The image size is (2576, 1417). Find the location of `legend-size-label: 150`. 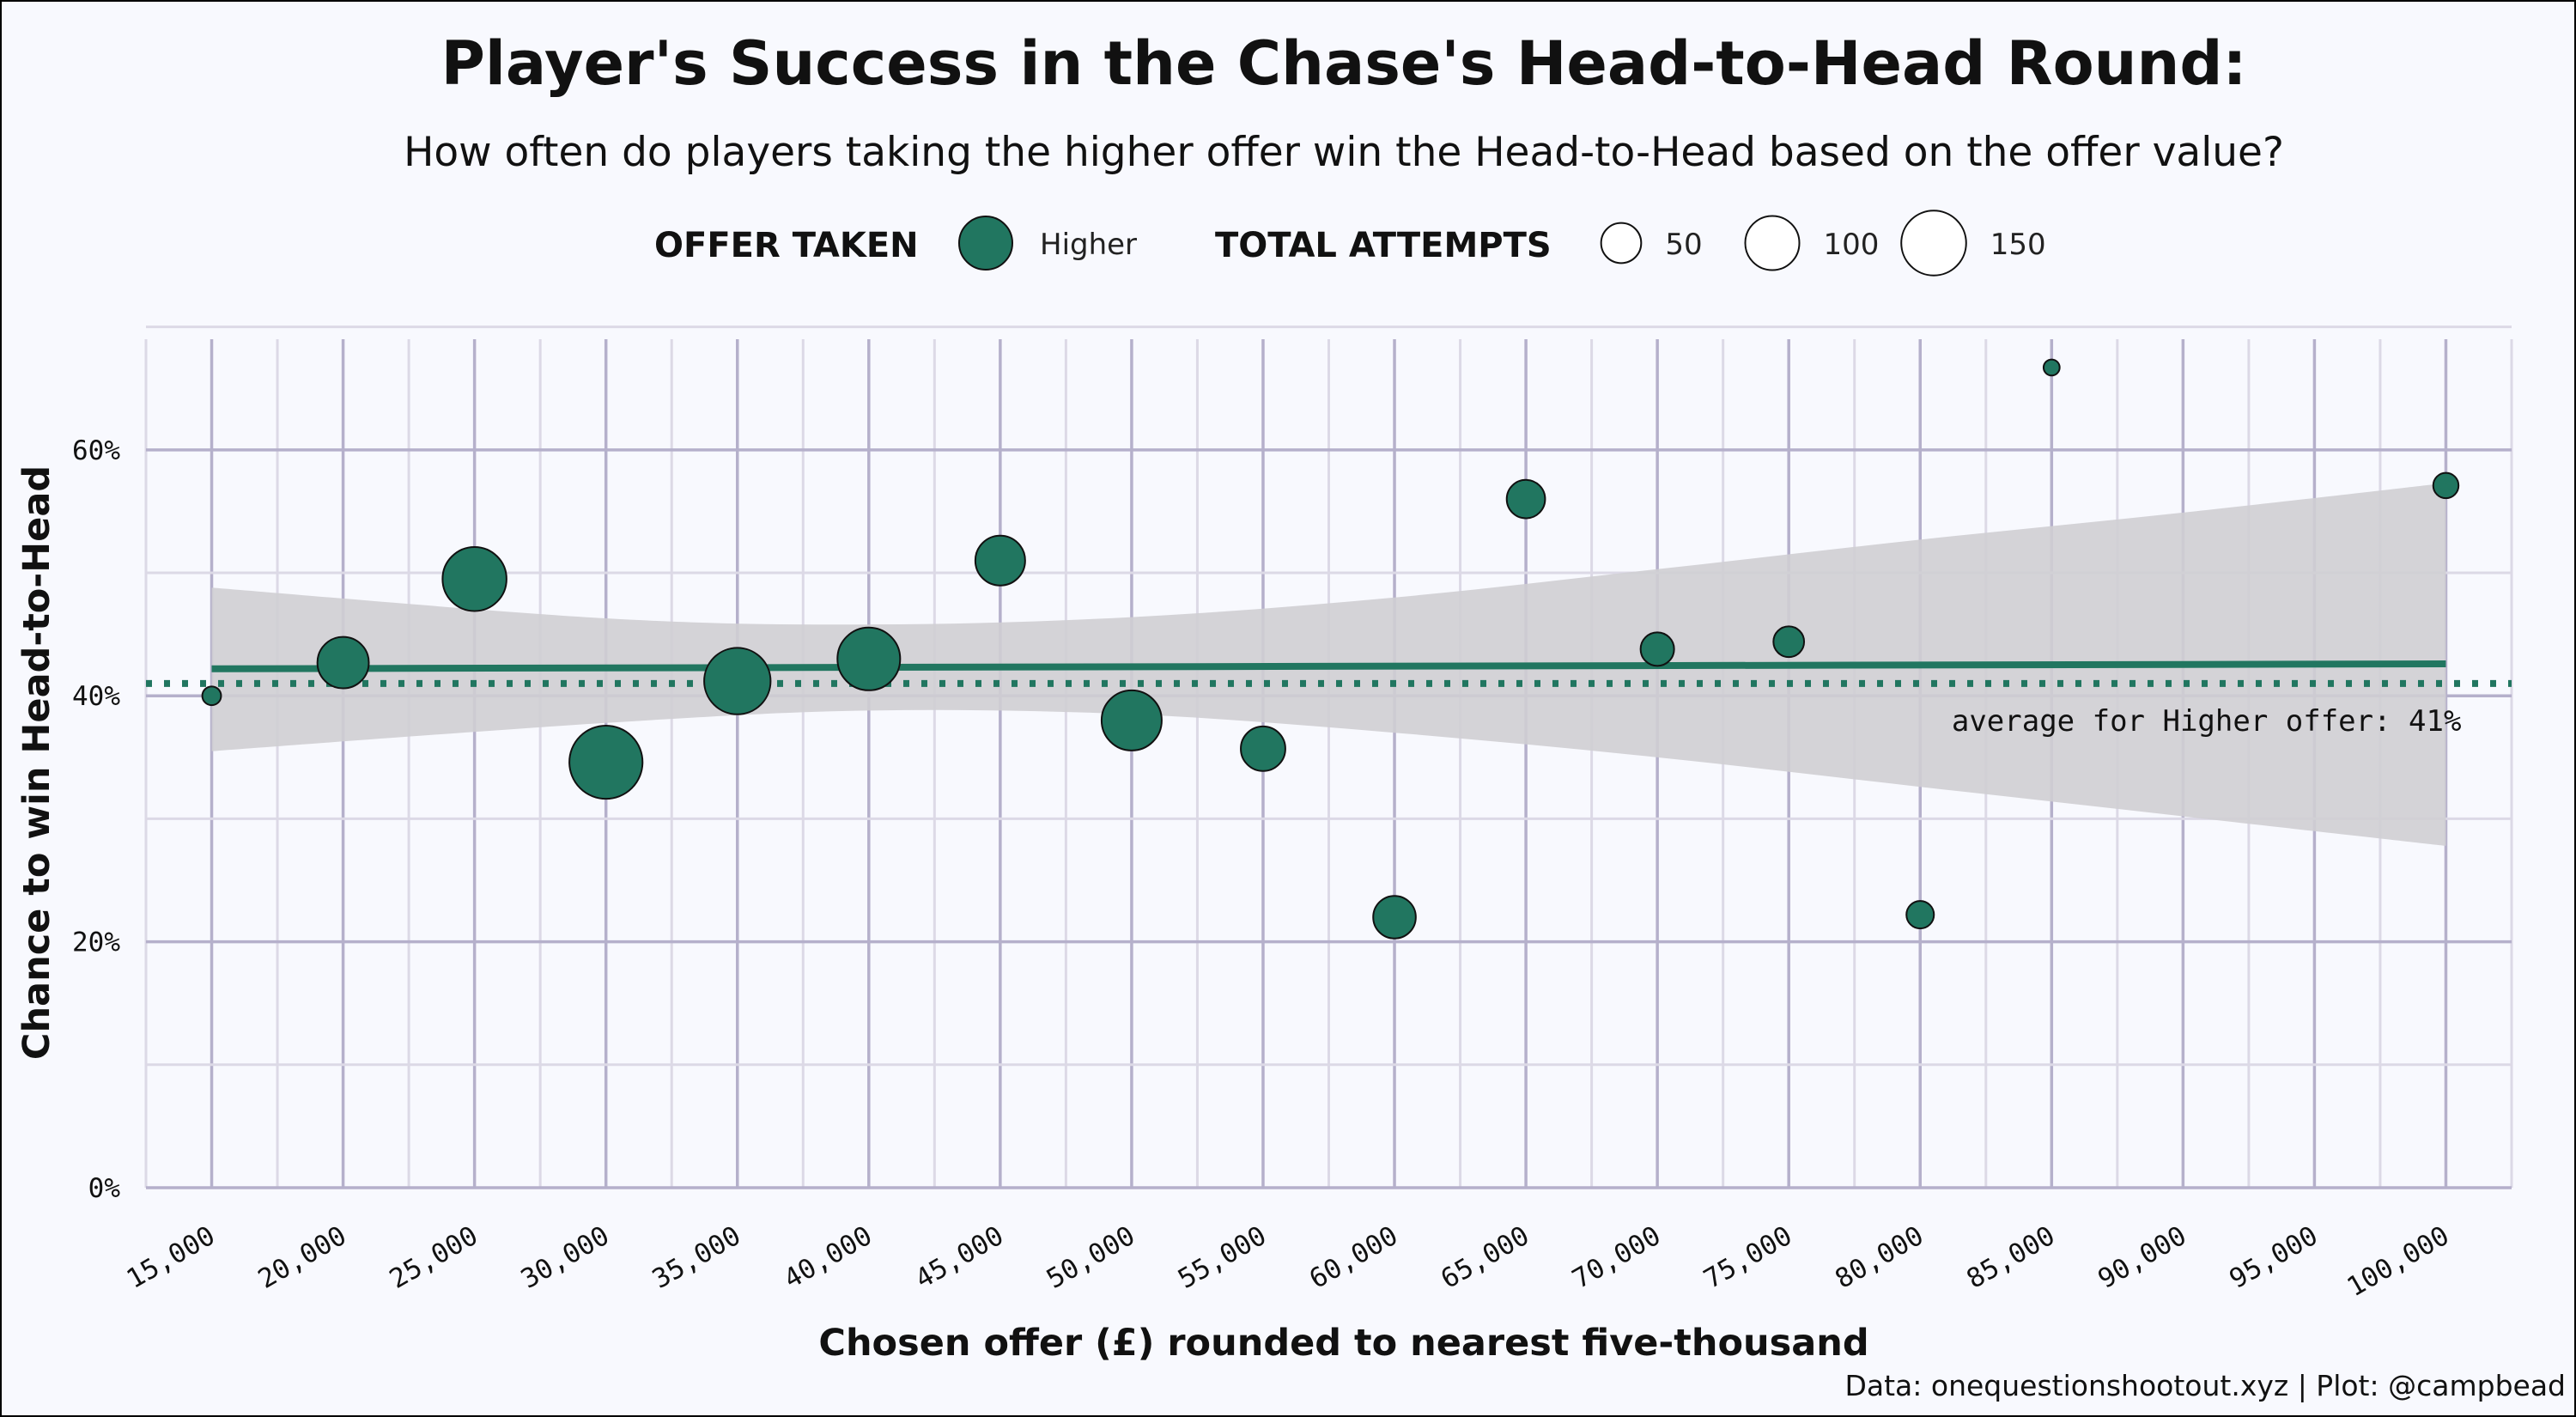

legend-size-label: 150 is located at coordinates (2018, 245).